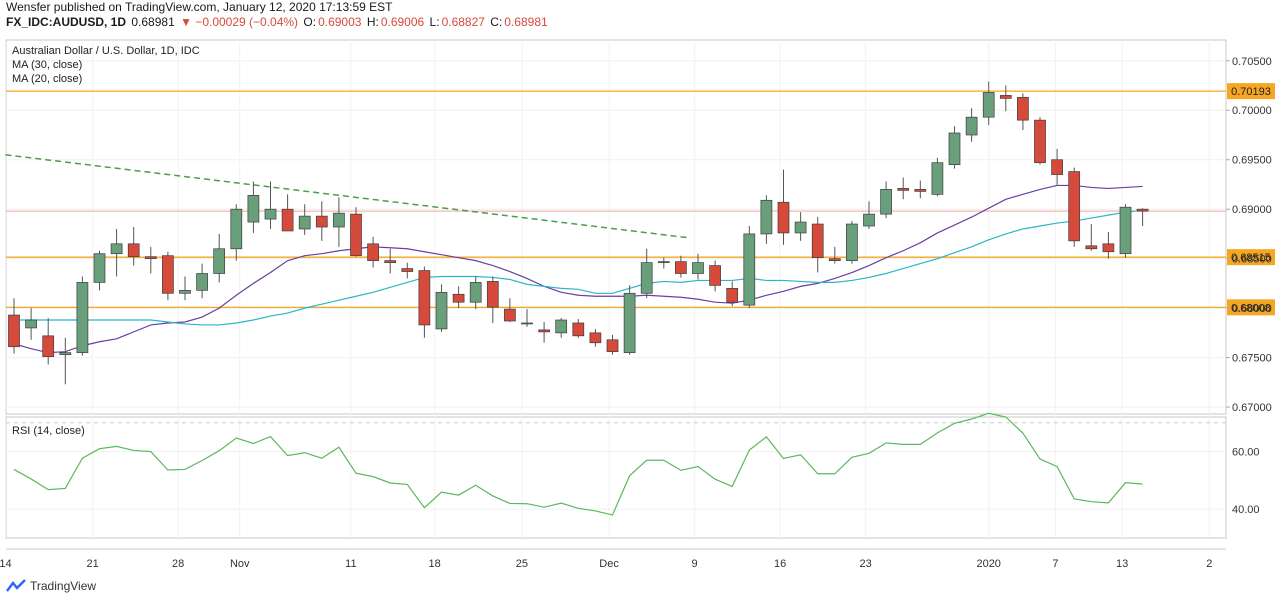 This screenshot has height=603, width=1280. What do you see at coordinates (1252, 359) in the screenshot?
I see `price-tick-label: 0.67500` at bounding box center [1252, 359].